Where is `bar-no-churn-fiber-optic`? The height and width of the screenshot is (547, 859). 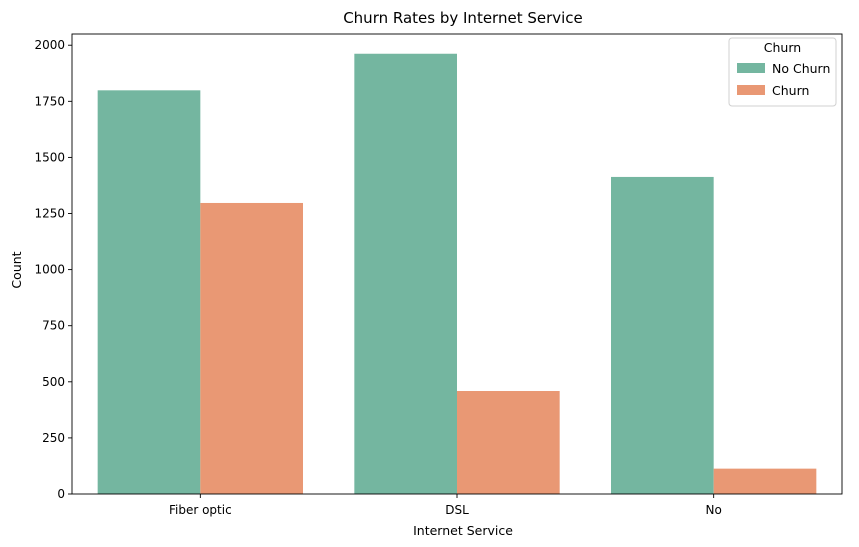
bar-no-churn-fiber-optic is located at coordinates (149, 292).